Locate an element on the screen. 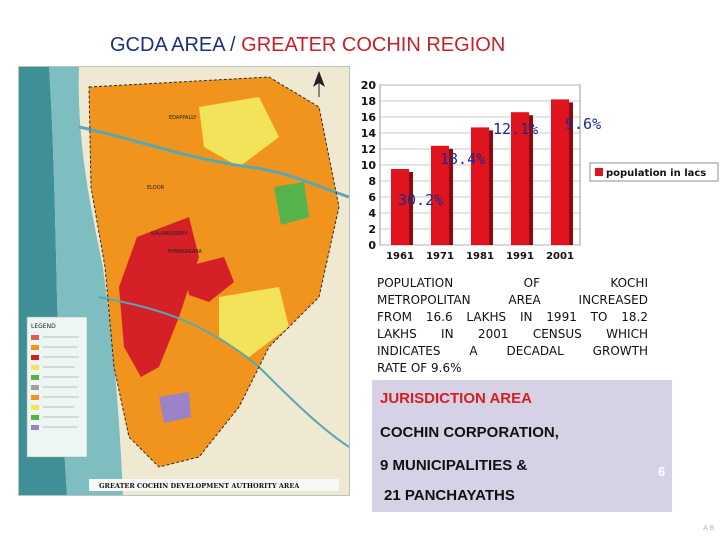 The height and width of the screenshot is (540, 720). chart-y-tick-label: 8 is located at coordinates (372, 181).